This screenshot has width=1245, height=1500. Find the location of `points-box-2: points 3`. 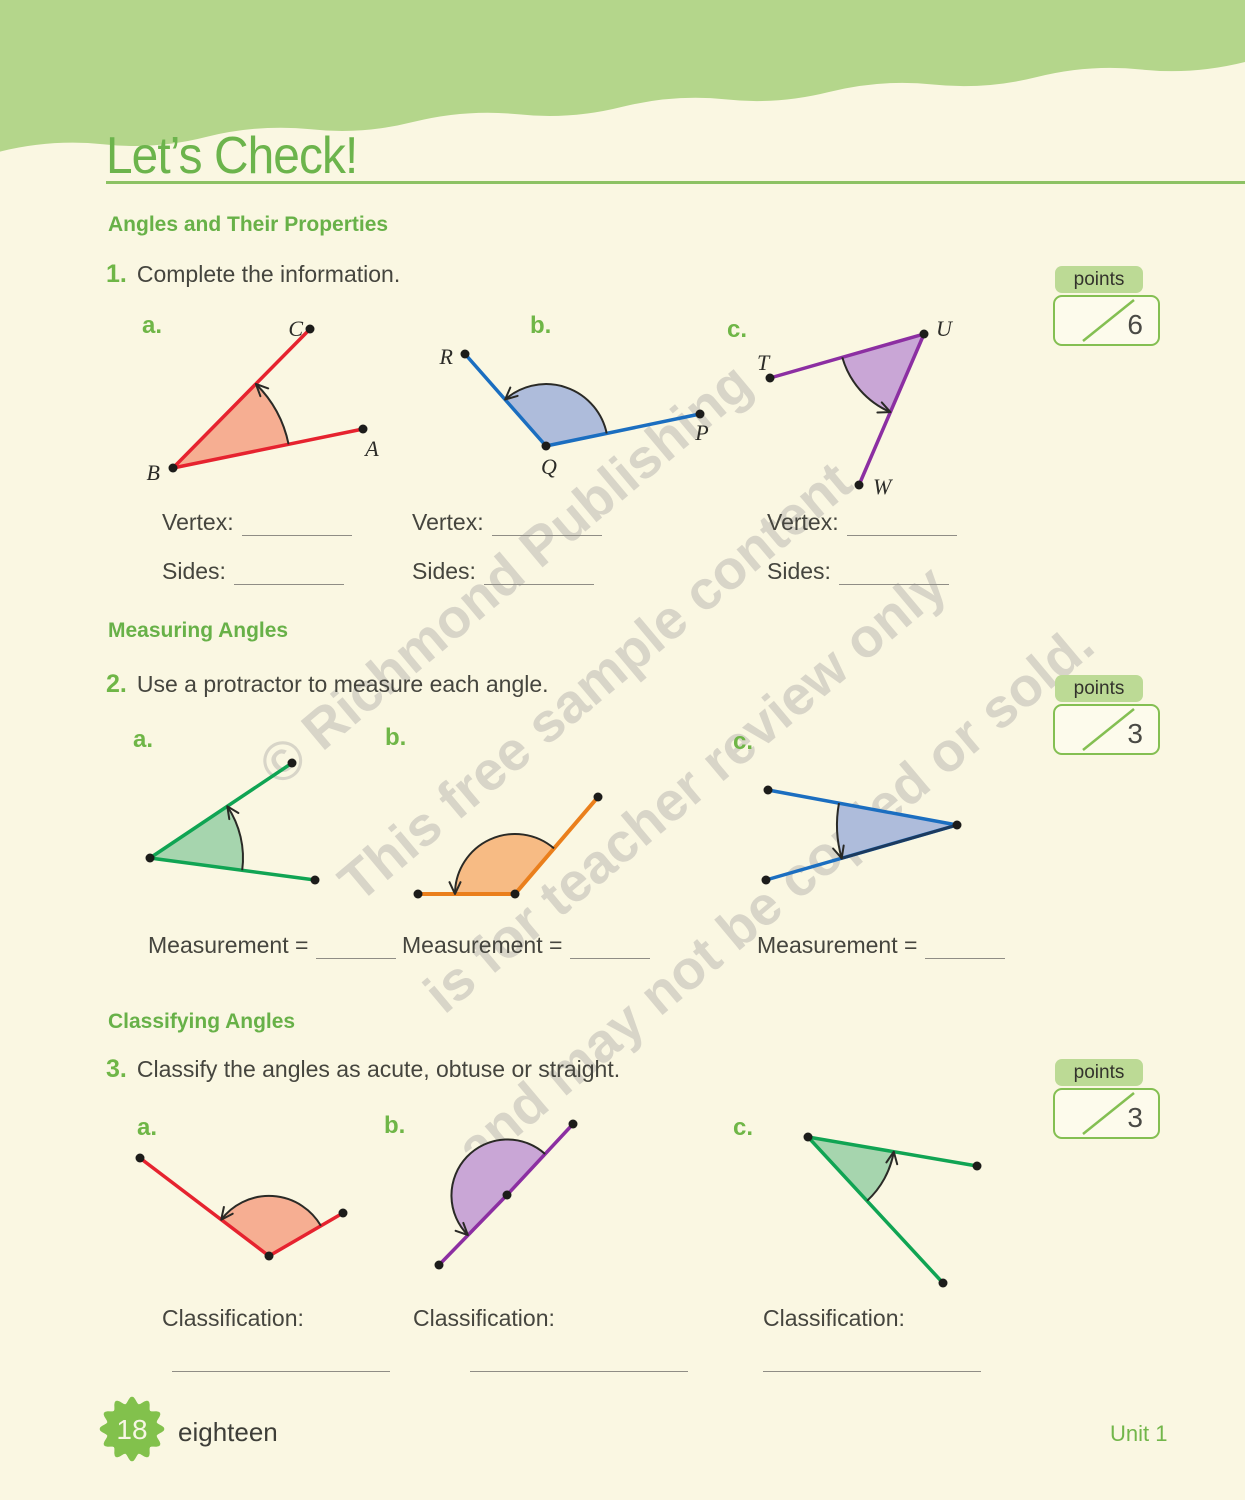

points-box-2: points 3 is located at coordinates (1106, 715).